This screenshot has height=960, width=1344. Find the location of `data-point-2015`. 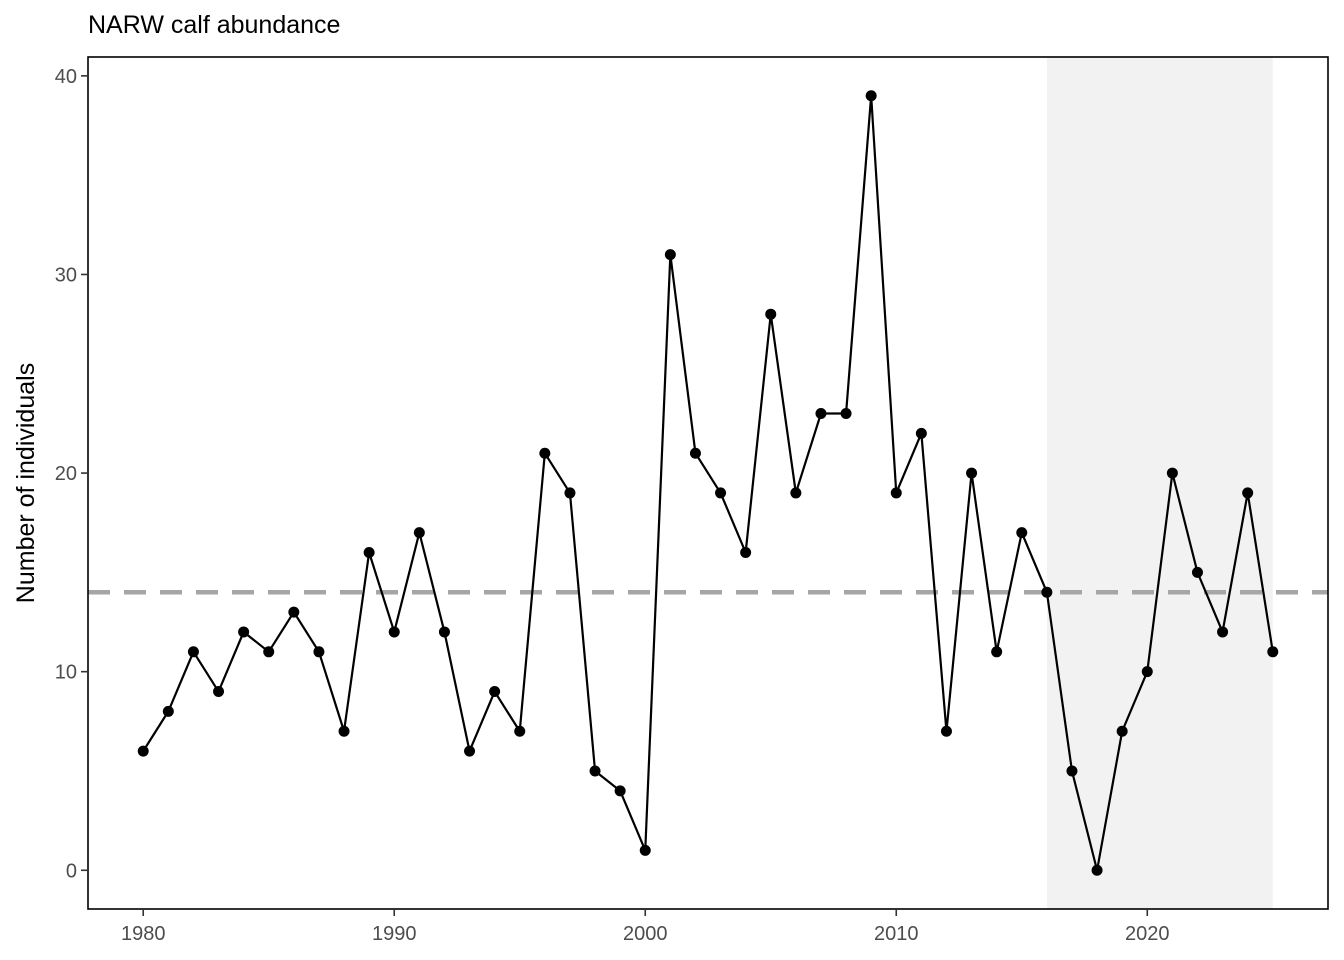

data-point-2015 is located at coordinates (1022, 533).